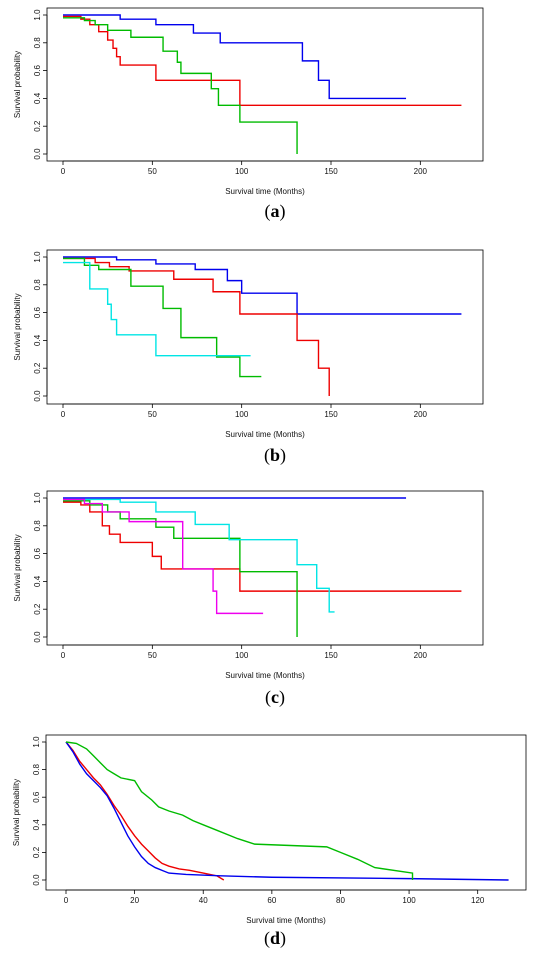 This screenshot has width=550, height=961. What do you see at coordinates (203, 900) in the screenshot?
I see `x-tick-label: 40` at bounding box center [203, 900].